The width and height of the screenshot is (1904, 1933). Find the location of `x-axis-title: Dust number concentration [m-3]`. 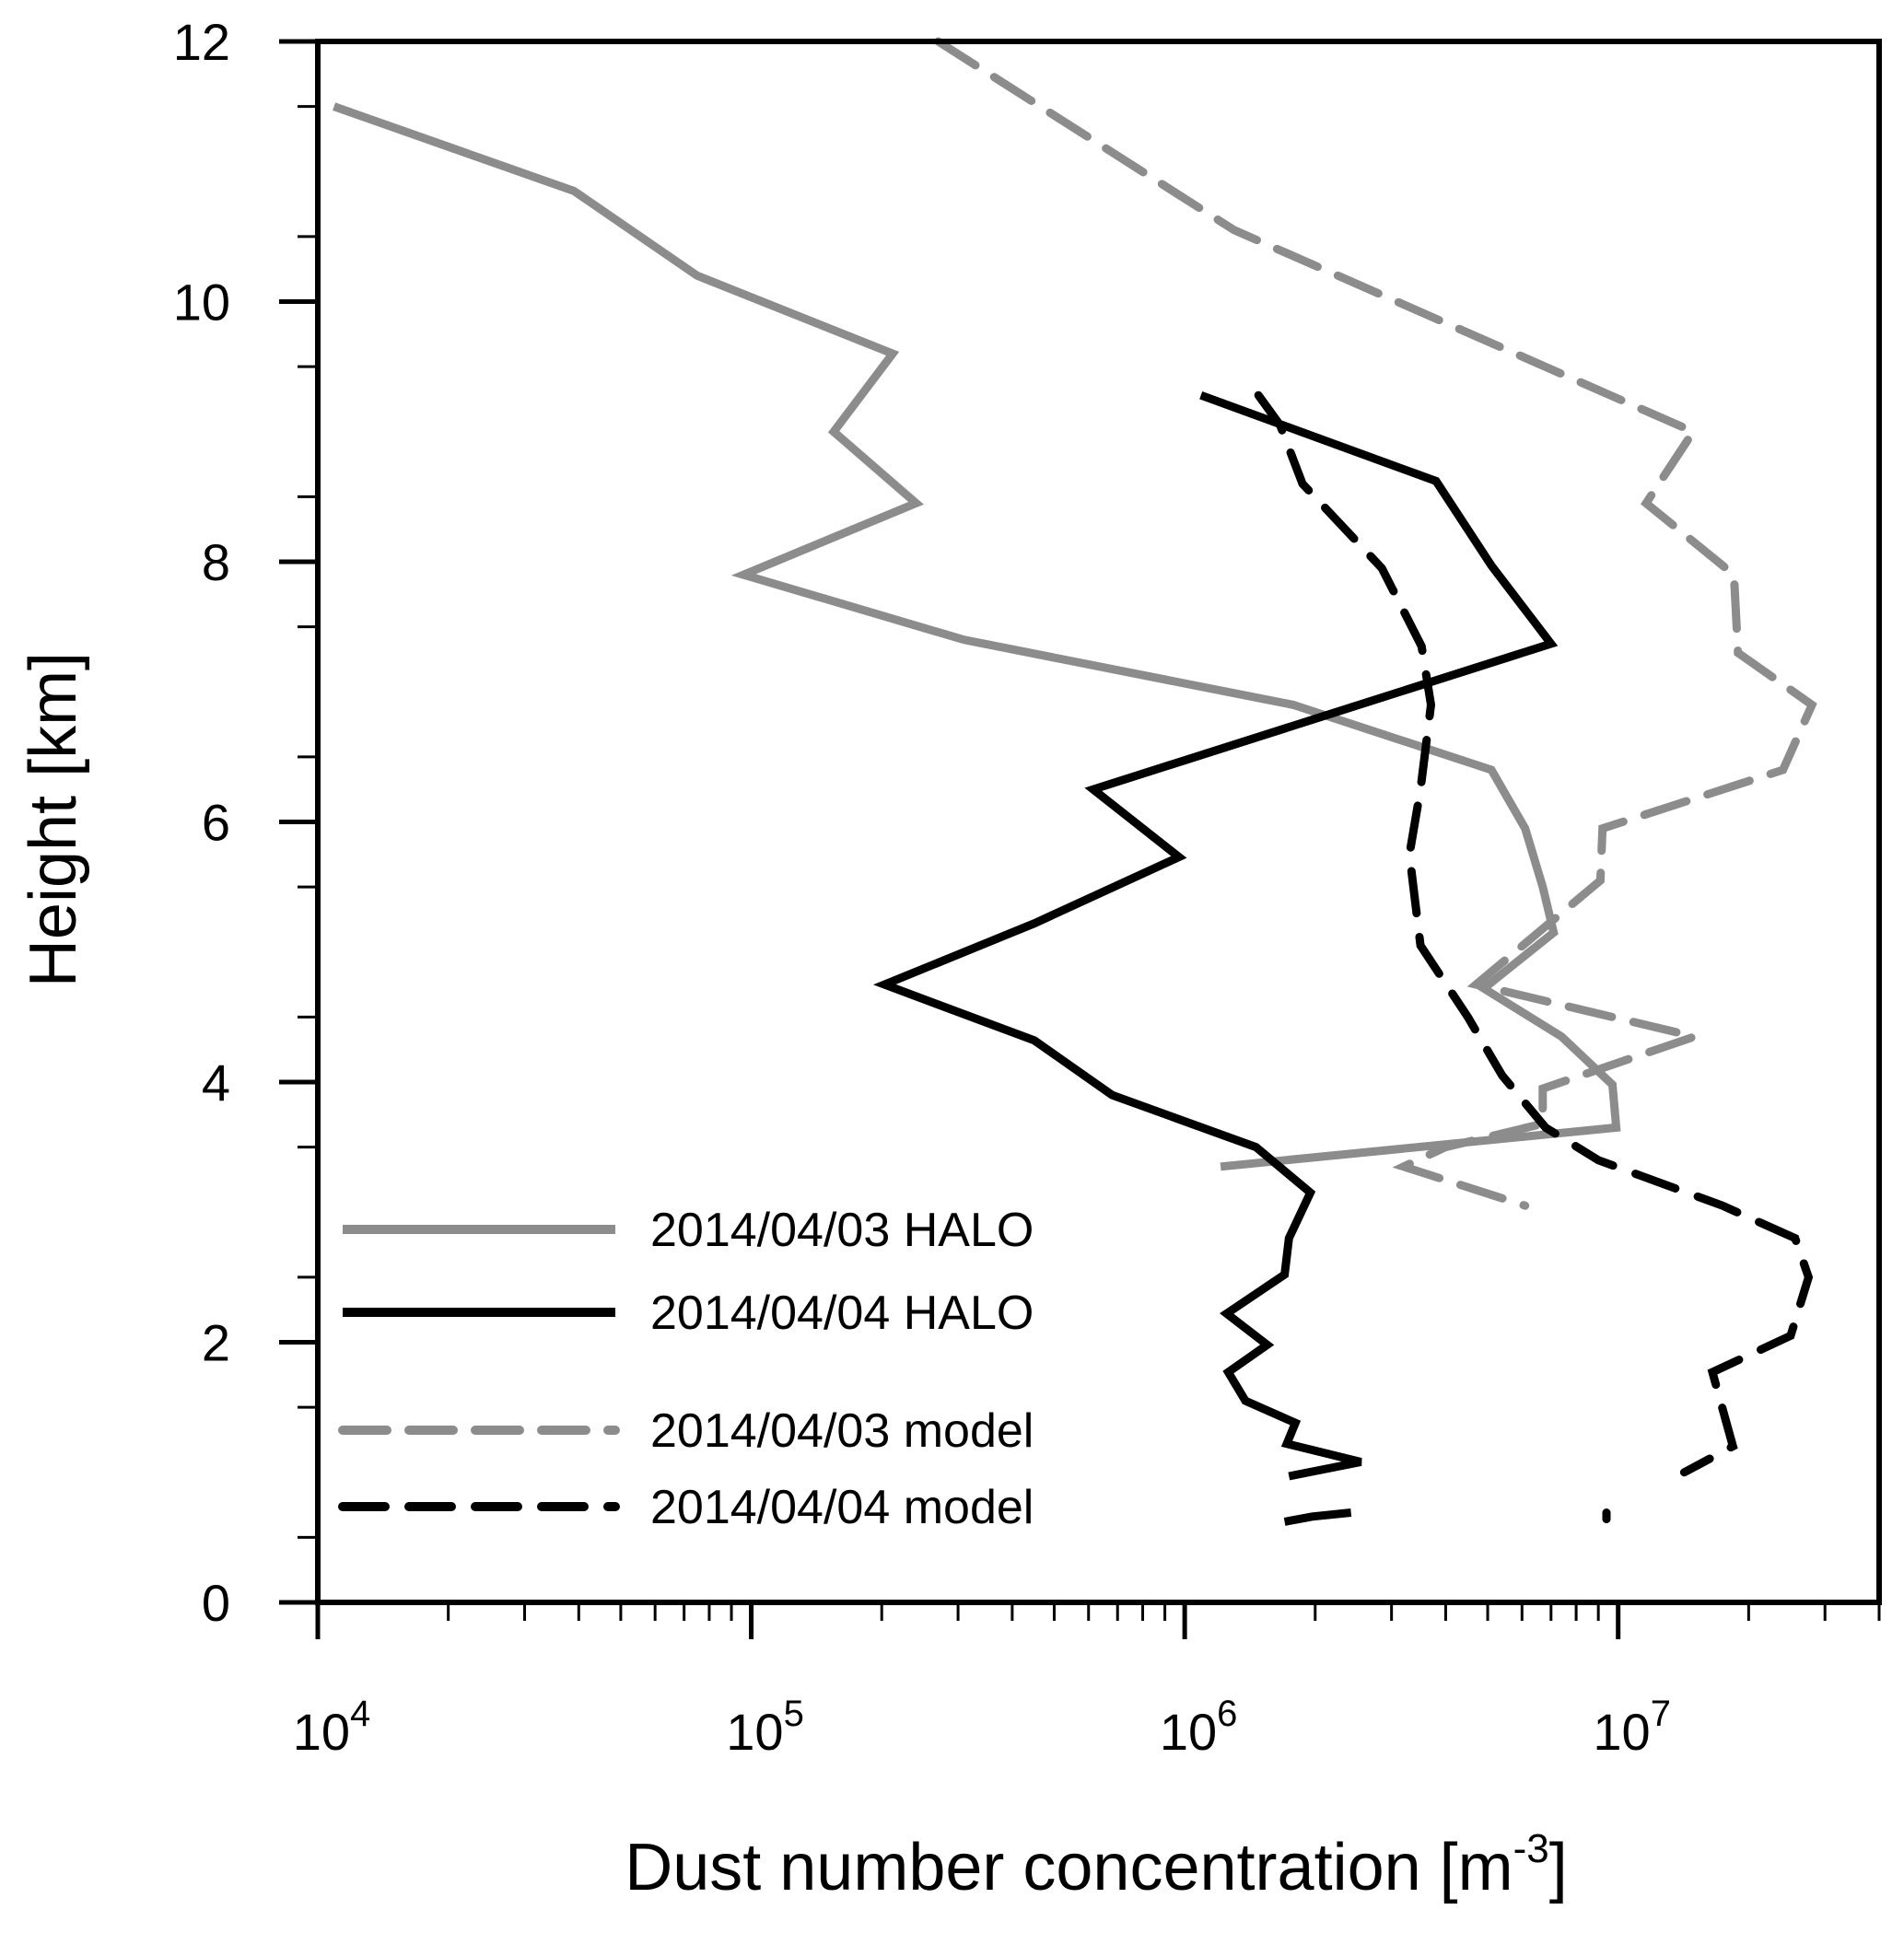

x-axis-title: Dust number concentration [m-3] is located at coordinates (1096, 1865).